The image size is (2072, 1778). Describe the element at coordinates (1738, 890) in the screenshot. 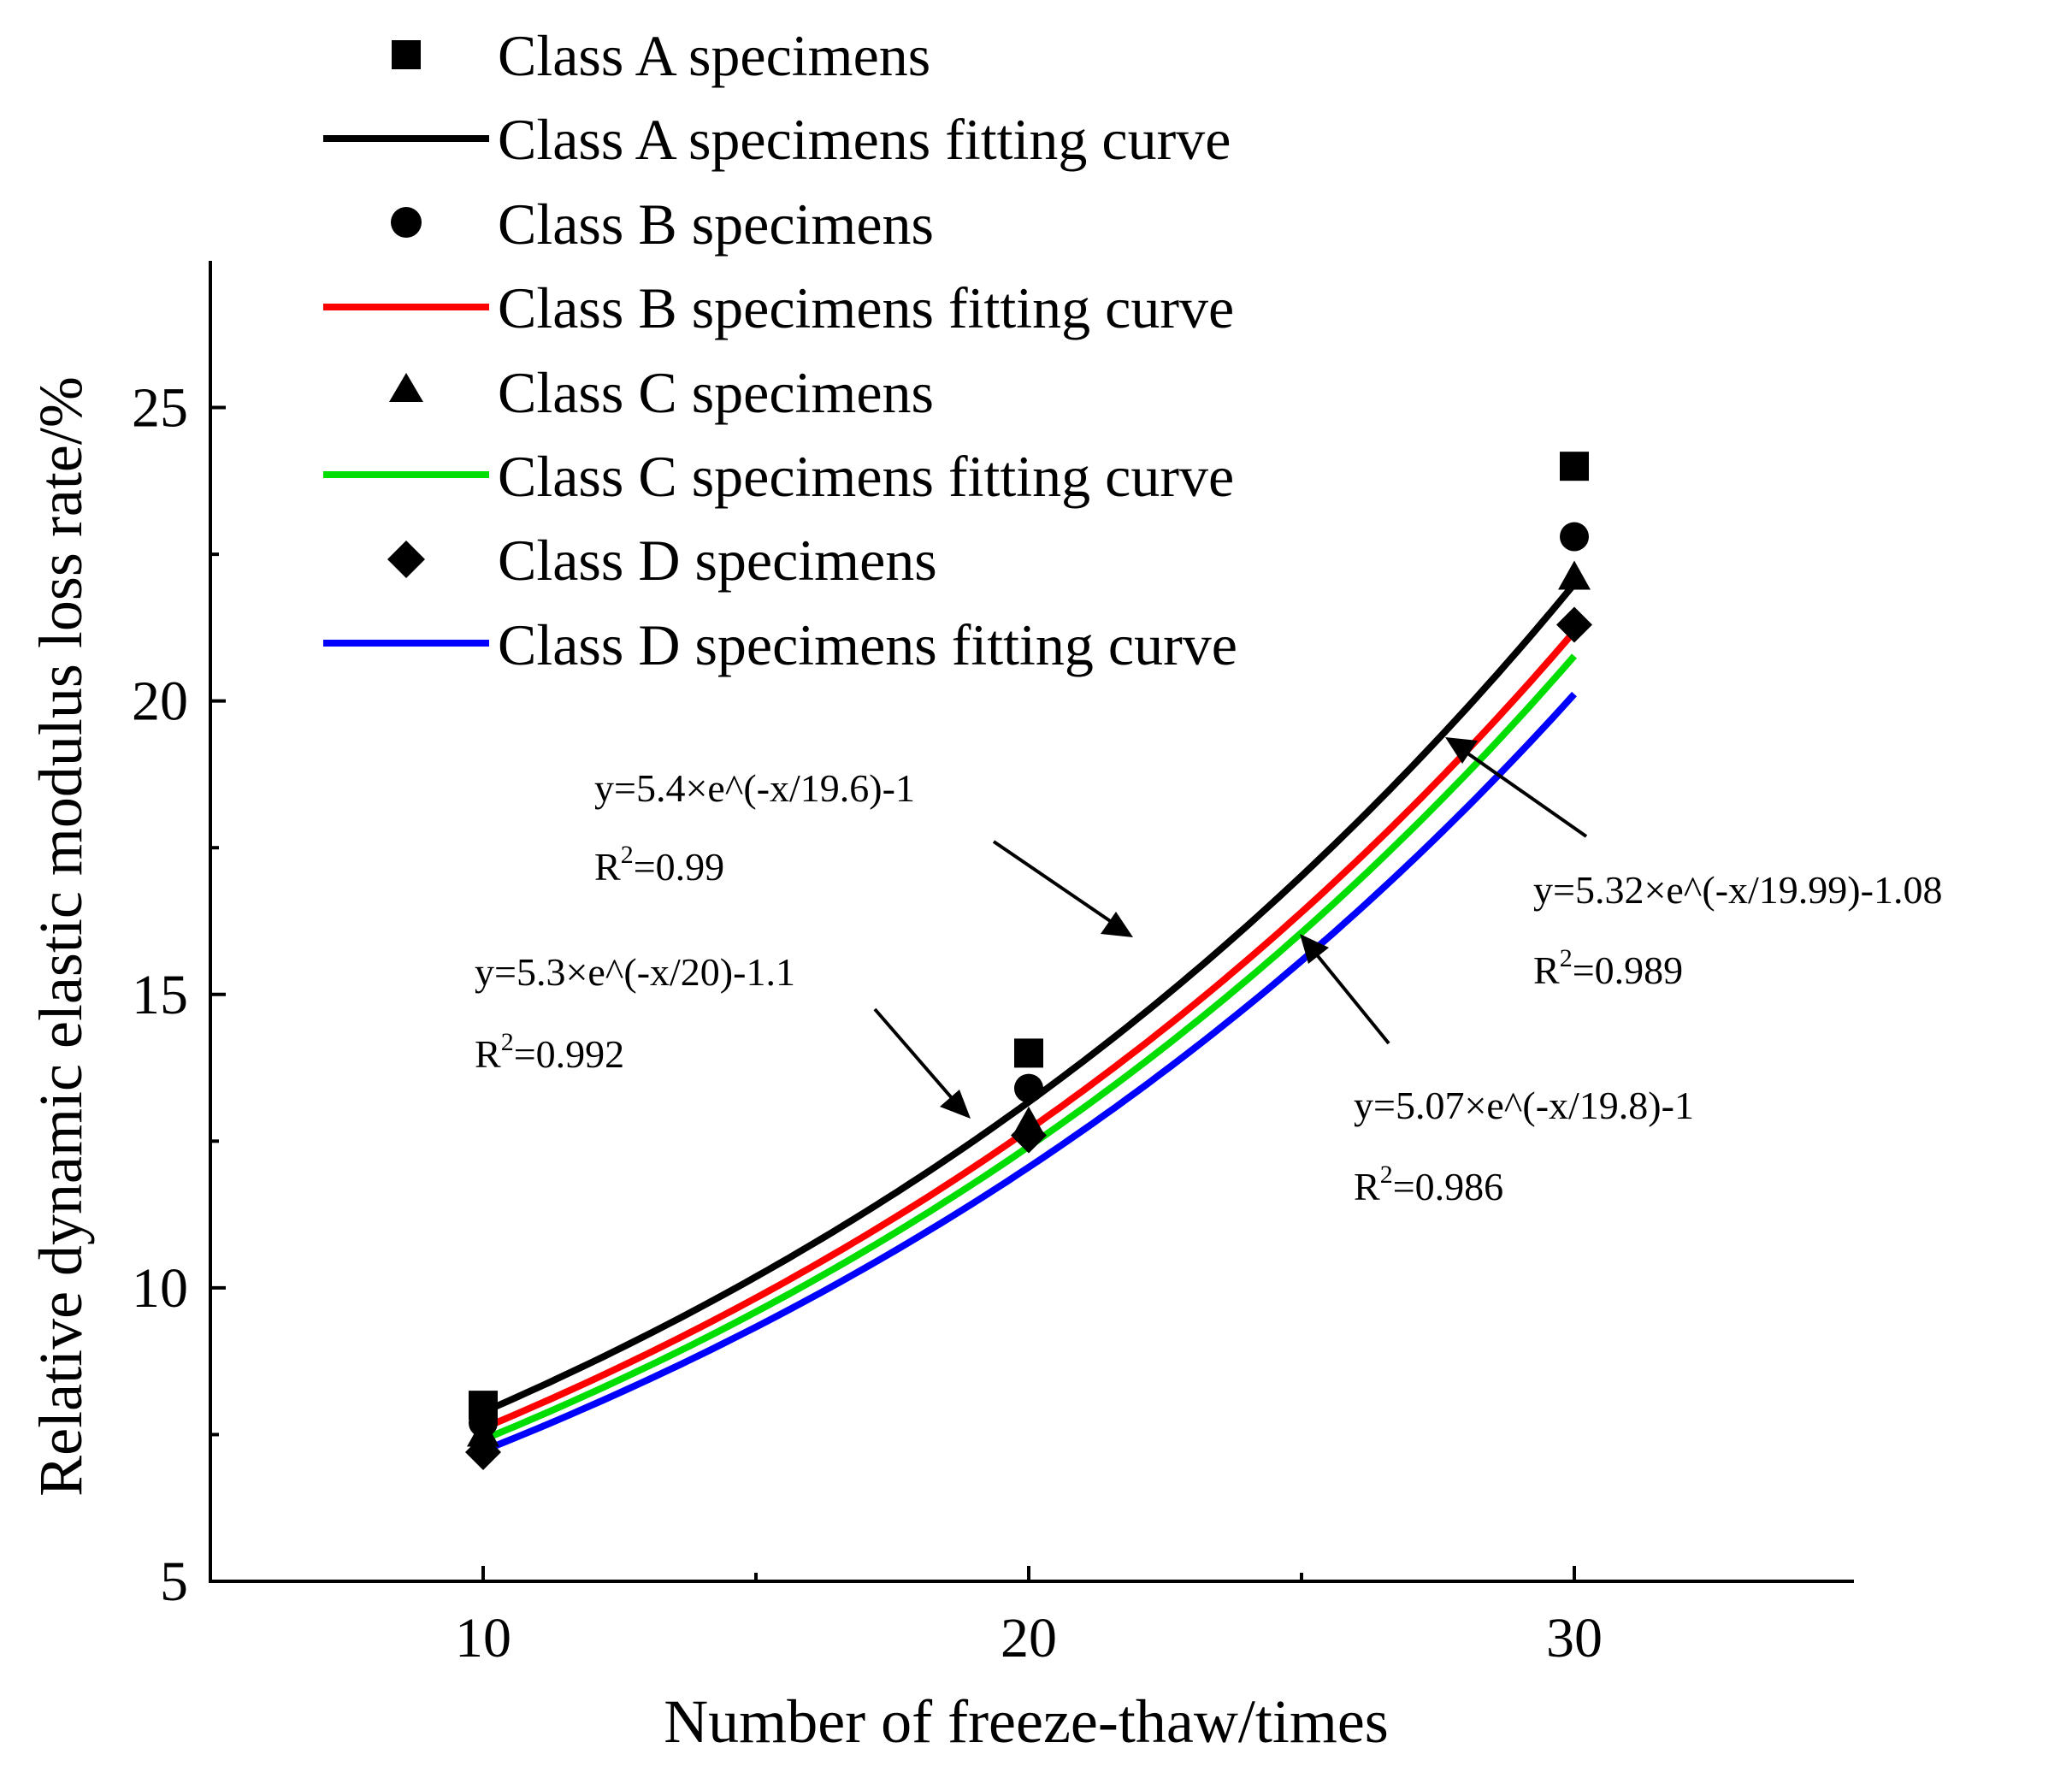

I see `annotation-c-equation: y=5.32×e^(-x/19.99)-1.08` at that location.